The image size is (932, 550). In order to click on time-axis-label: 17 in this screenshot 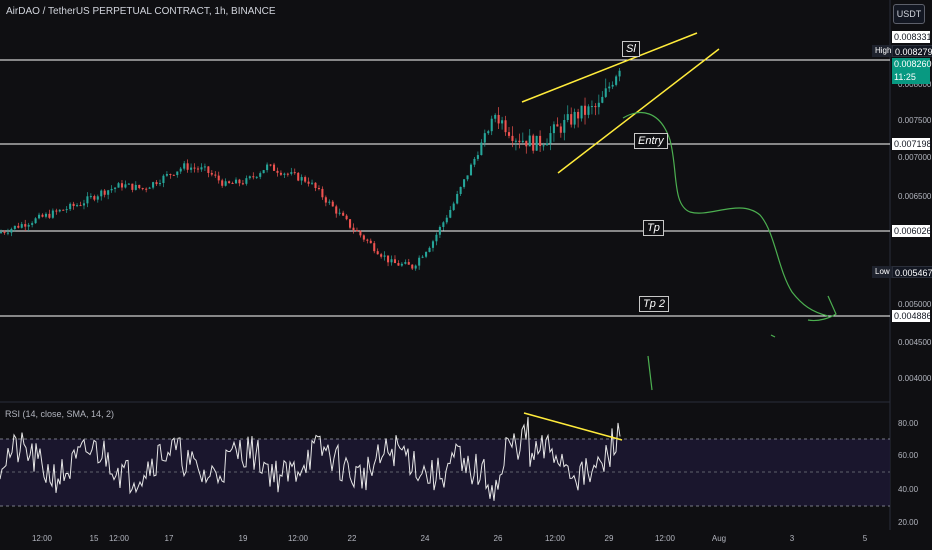, I will do `click(169, 538)`.